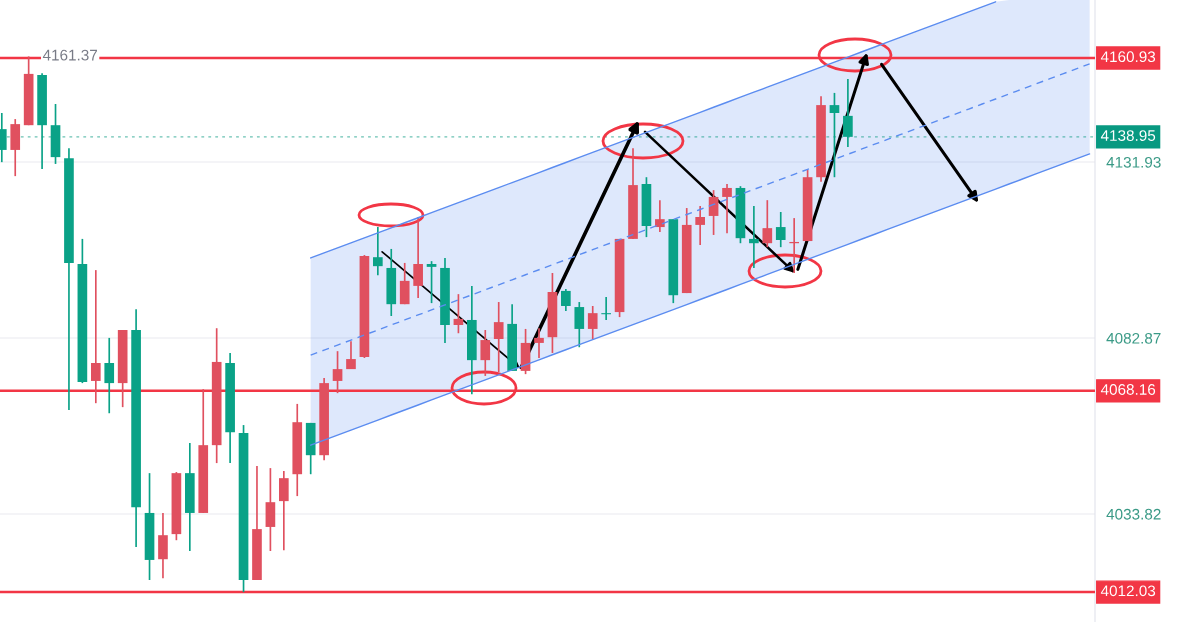 The width and height of the screenshot is (1178, 622). I want to click on ref-line-label: 4138.95, so click(1128, 135).